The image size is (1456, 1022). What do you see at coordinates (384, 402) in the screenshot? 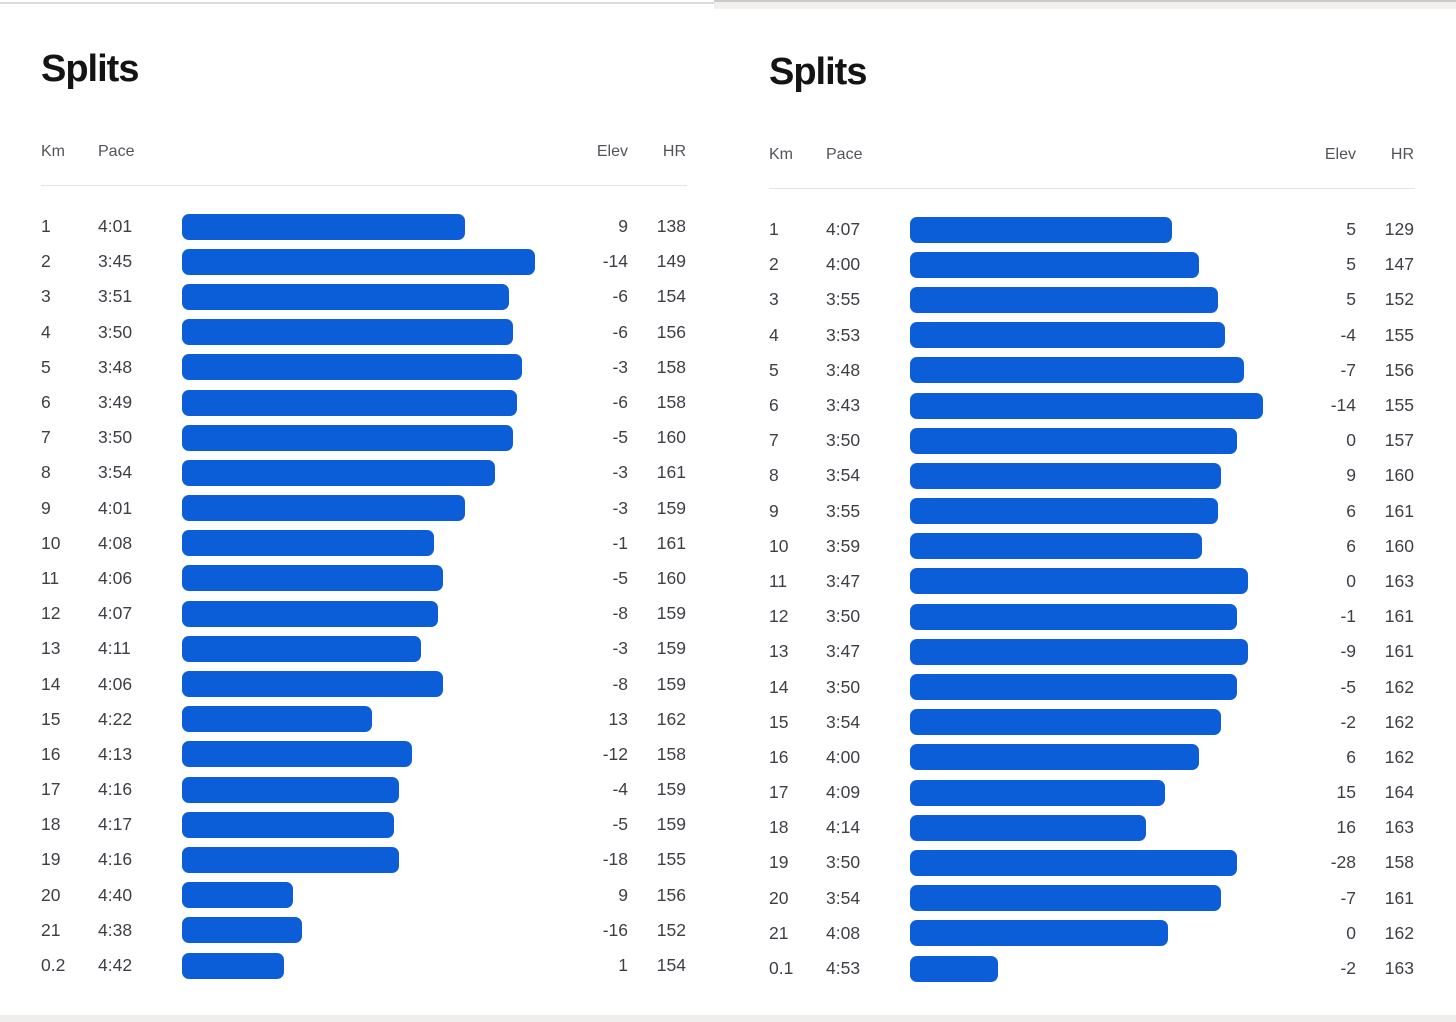
I see `split-row: 6 3:49 -6 158` at bounding box center [384, 402].